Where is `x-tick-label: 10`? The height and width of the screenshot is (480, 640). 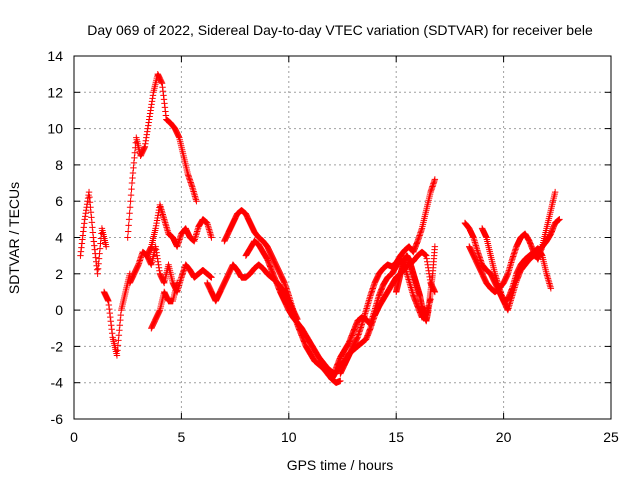 x-tick-label: 10 is located at coordinates (289, 437).